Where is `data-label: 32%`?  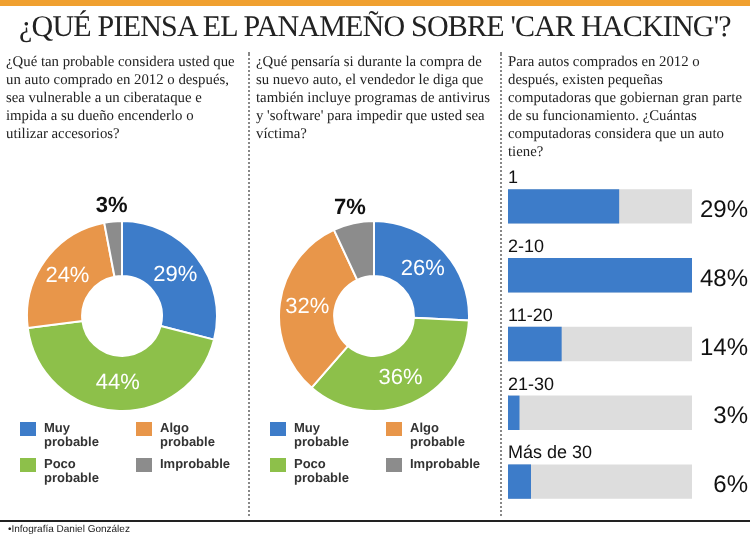
data-label: 32% is located at coordinates (307, 306).